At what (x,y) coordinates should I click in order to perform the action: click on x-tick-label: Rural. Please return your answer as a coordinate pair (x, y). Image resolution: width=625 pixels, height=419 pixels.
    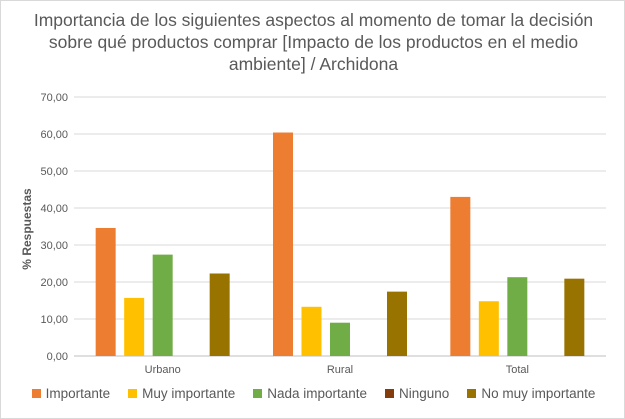
    Looking at the image, I should click on (340, 370).